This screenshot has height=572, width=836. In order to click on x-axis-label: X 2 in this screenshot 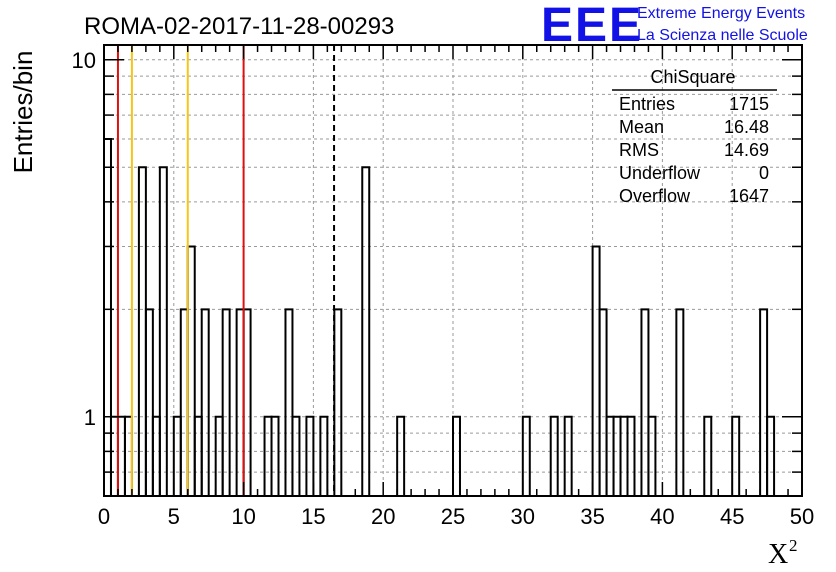, I will do `click(783, 553)`.